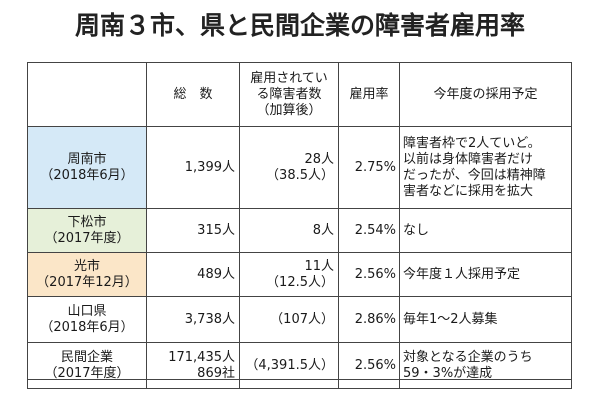 Image resolution: width=600 pixels, height=401 pixels. I want to click on row-workers-value: （4,391.5人）, so click(289, 365).